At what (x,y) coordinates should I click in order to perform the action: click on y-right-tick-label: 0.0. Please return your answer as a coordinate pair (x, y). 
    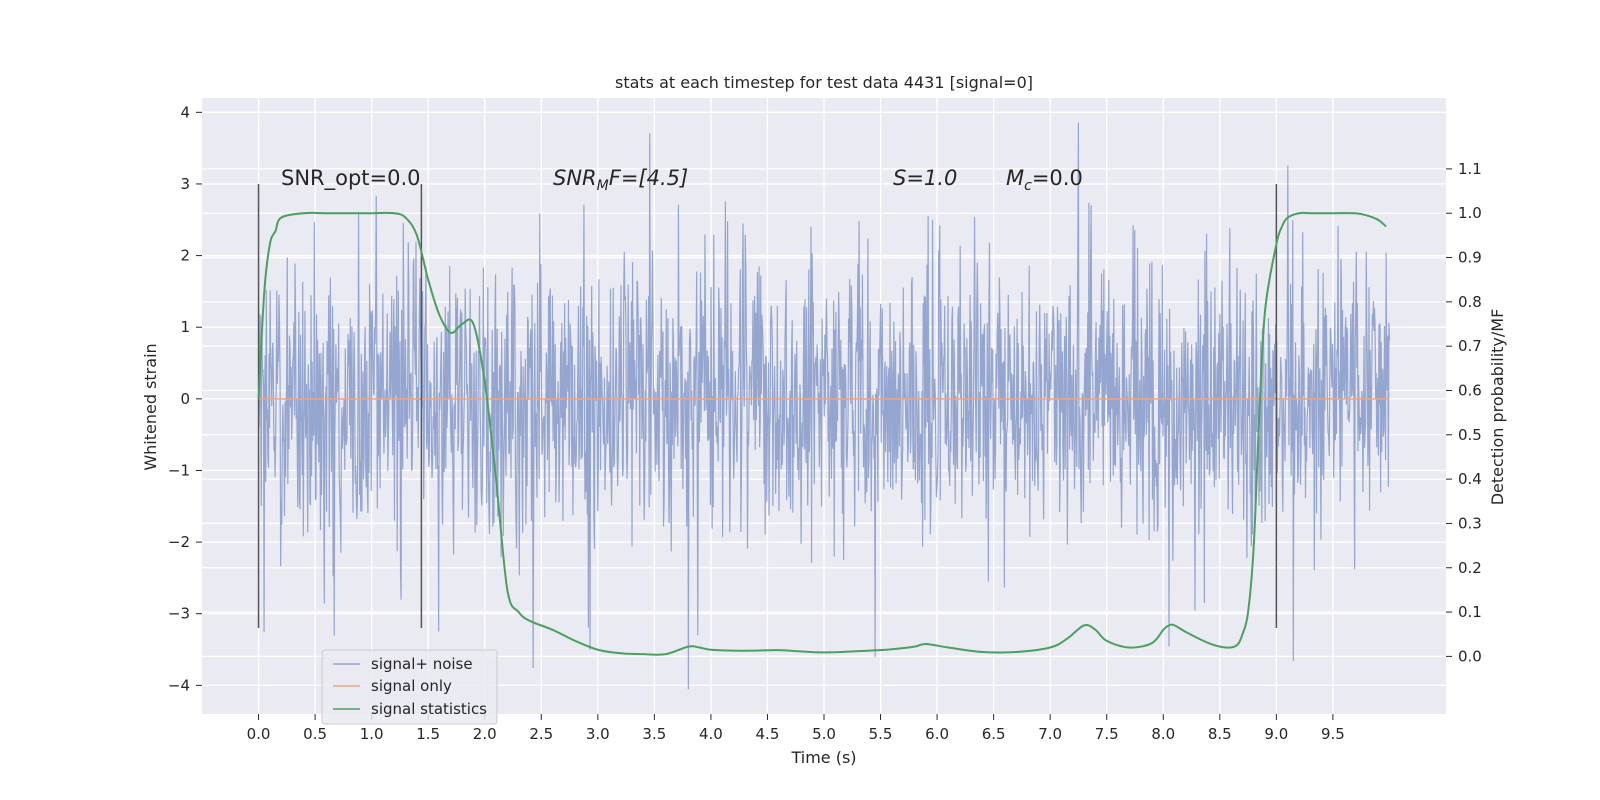
    Looking at the image, I should click on (1470, 656).